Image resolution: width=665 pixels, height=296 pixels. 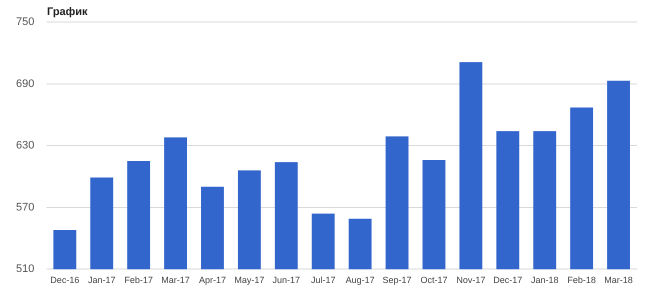 I want to click on y-tick-label: 750, so click(x=25, y=22).